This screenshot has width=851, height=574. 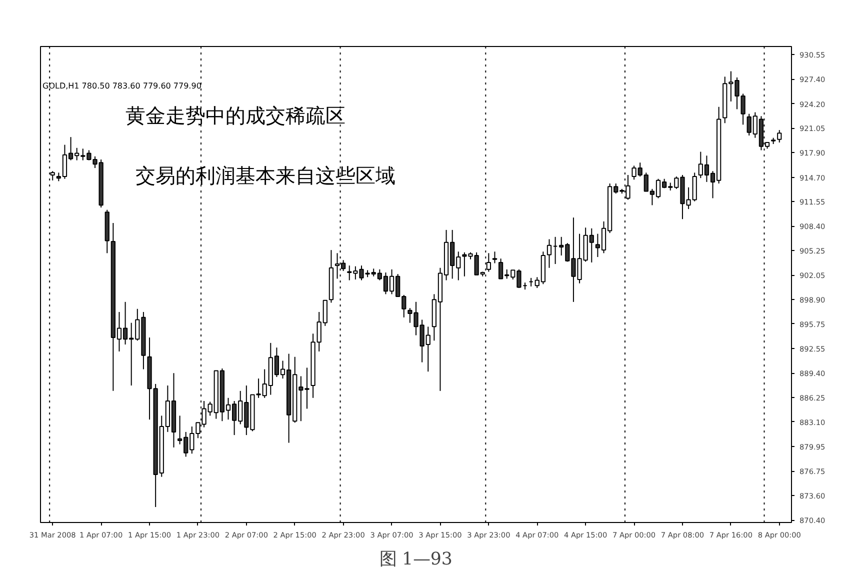 What do you see at coordinates (416, 560) in the screenshot?
I see `caption: 图 1—93` at bounding box center [416, 560].